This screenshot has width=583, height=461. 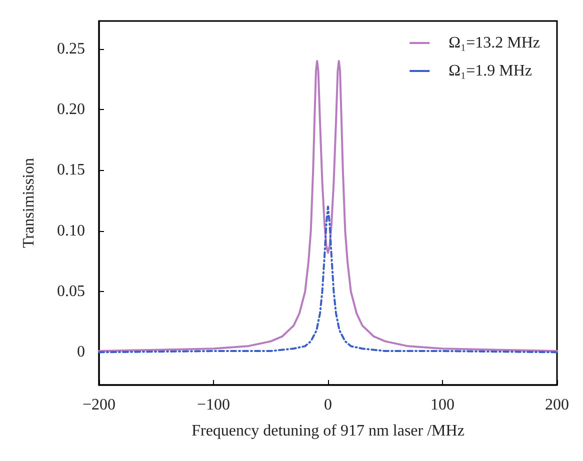 What do you see at coordinates (328, 405) in the screenshot?
I see `x-tick-label: 0` at bounding box center [328, 405].